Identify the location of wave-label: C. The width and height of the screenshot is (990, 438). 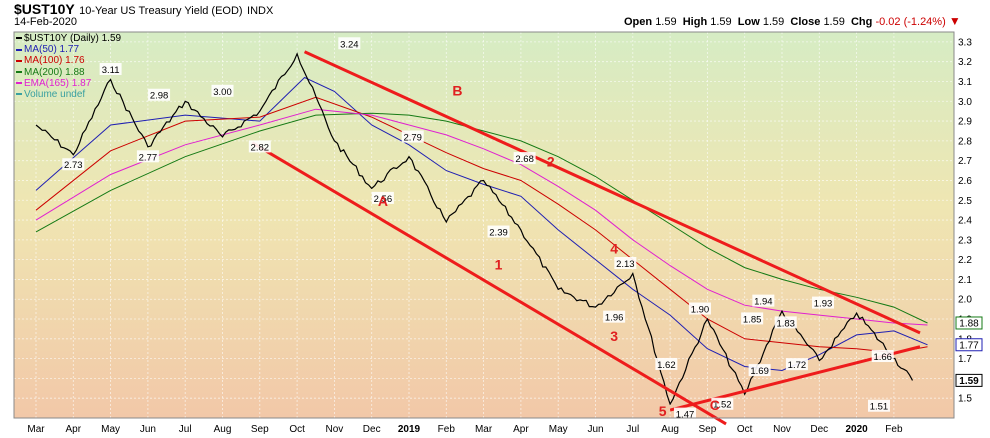
(715, 405).